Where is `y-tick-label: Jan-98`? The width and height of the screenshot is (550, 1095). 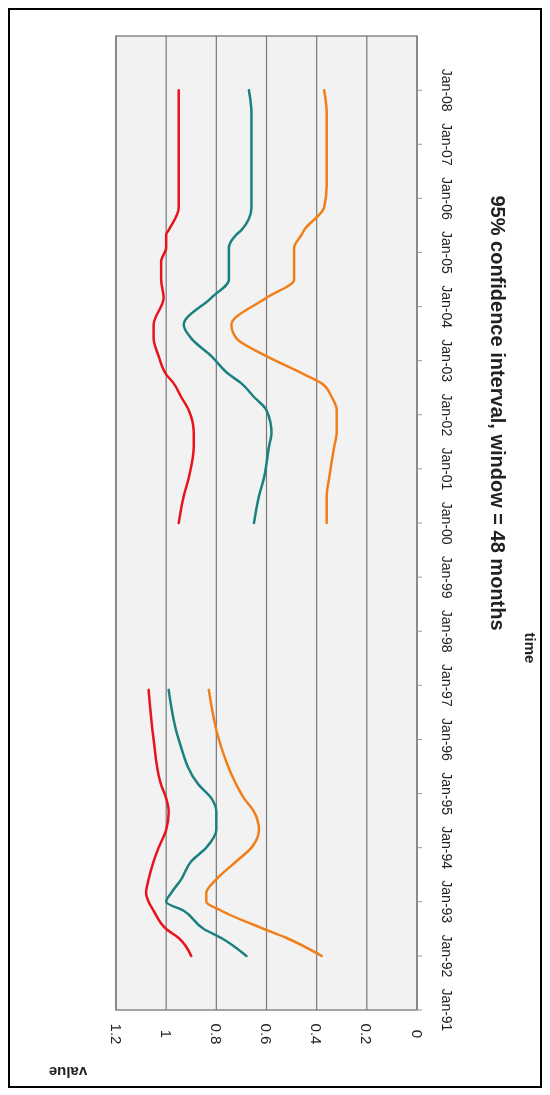
y-tick-label: Jan-98 is located at coordinates (447, 631).